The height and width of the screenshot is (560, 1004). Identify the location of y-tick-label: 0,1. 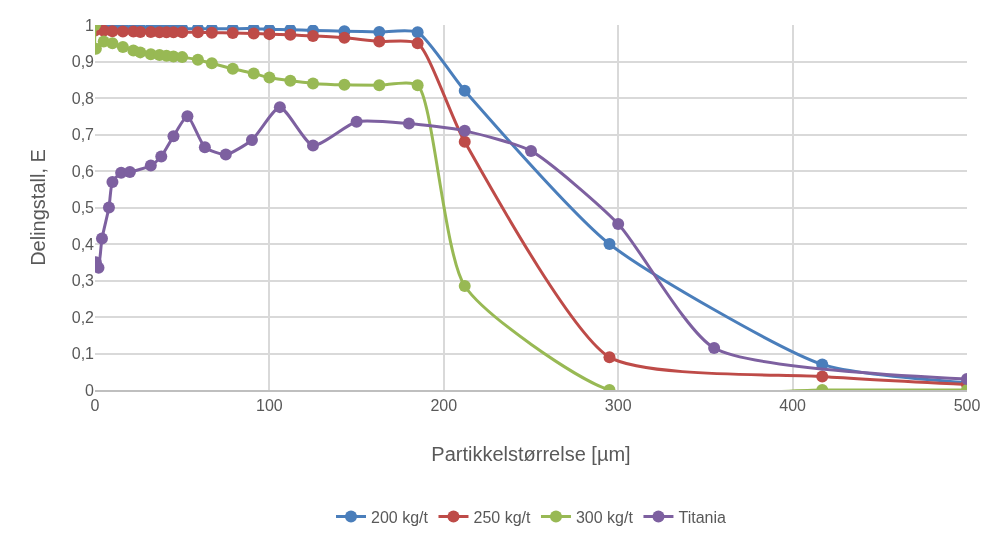
(83, 354).